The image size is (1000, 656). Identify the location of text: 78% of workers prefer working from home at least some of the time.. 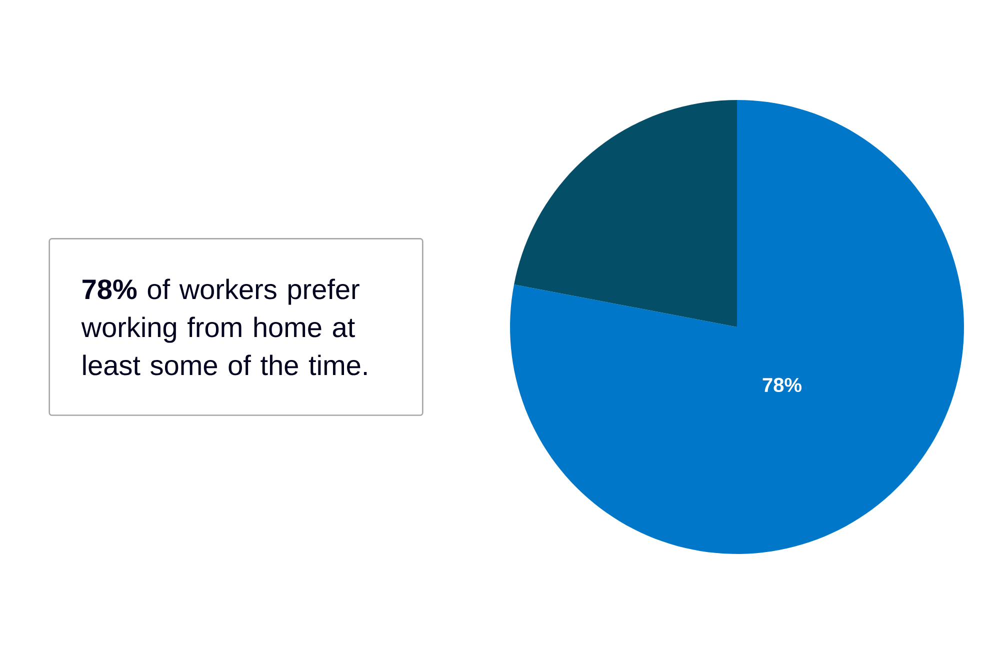
(224, 327).